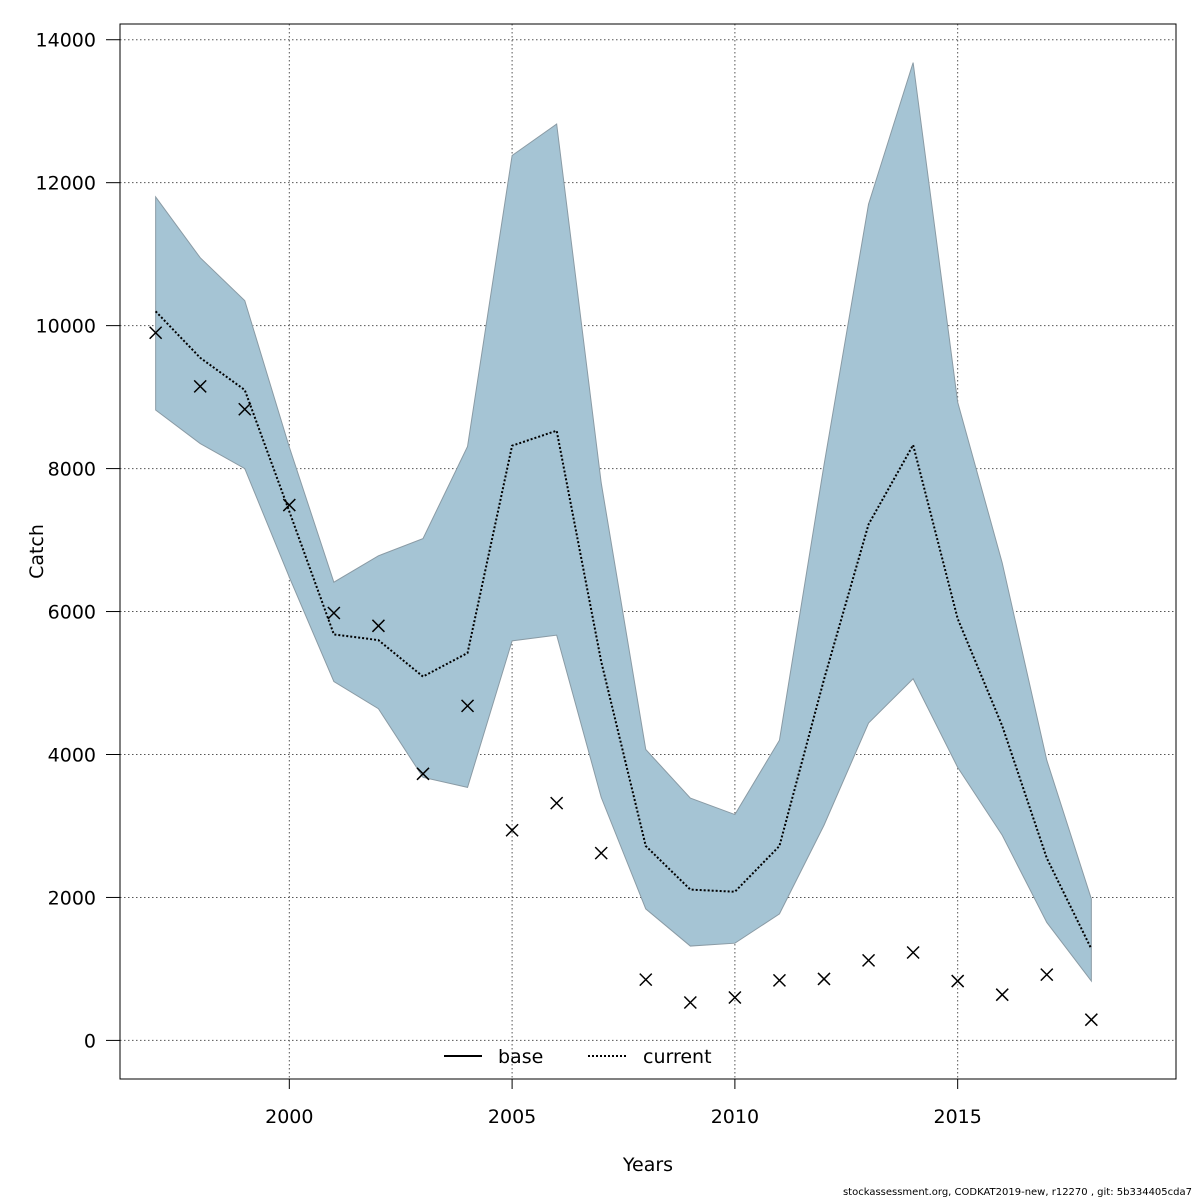 This screenshot has height=1200, width=1200. I want to click on y-tick-label: 0, so click(90, 1041).